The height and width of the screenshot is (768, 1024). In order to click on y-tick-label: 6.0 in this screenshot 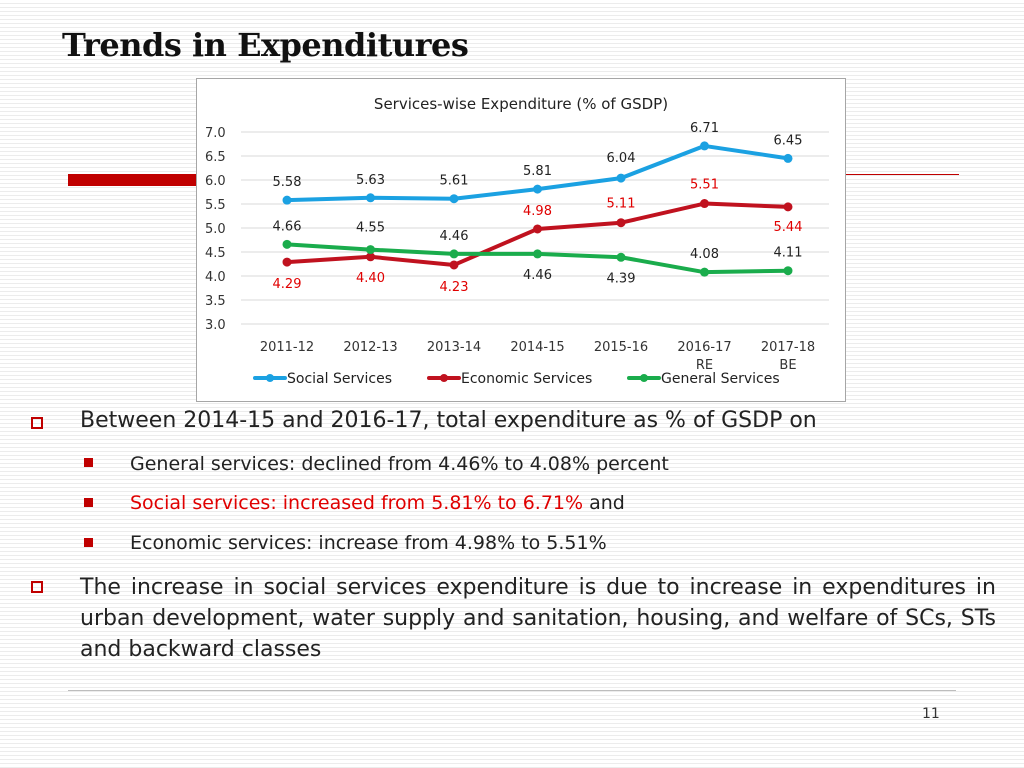, I will do `click(215, 181)`.